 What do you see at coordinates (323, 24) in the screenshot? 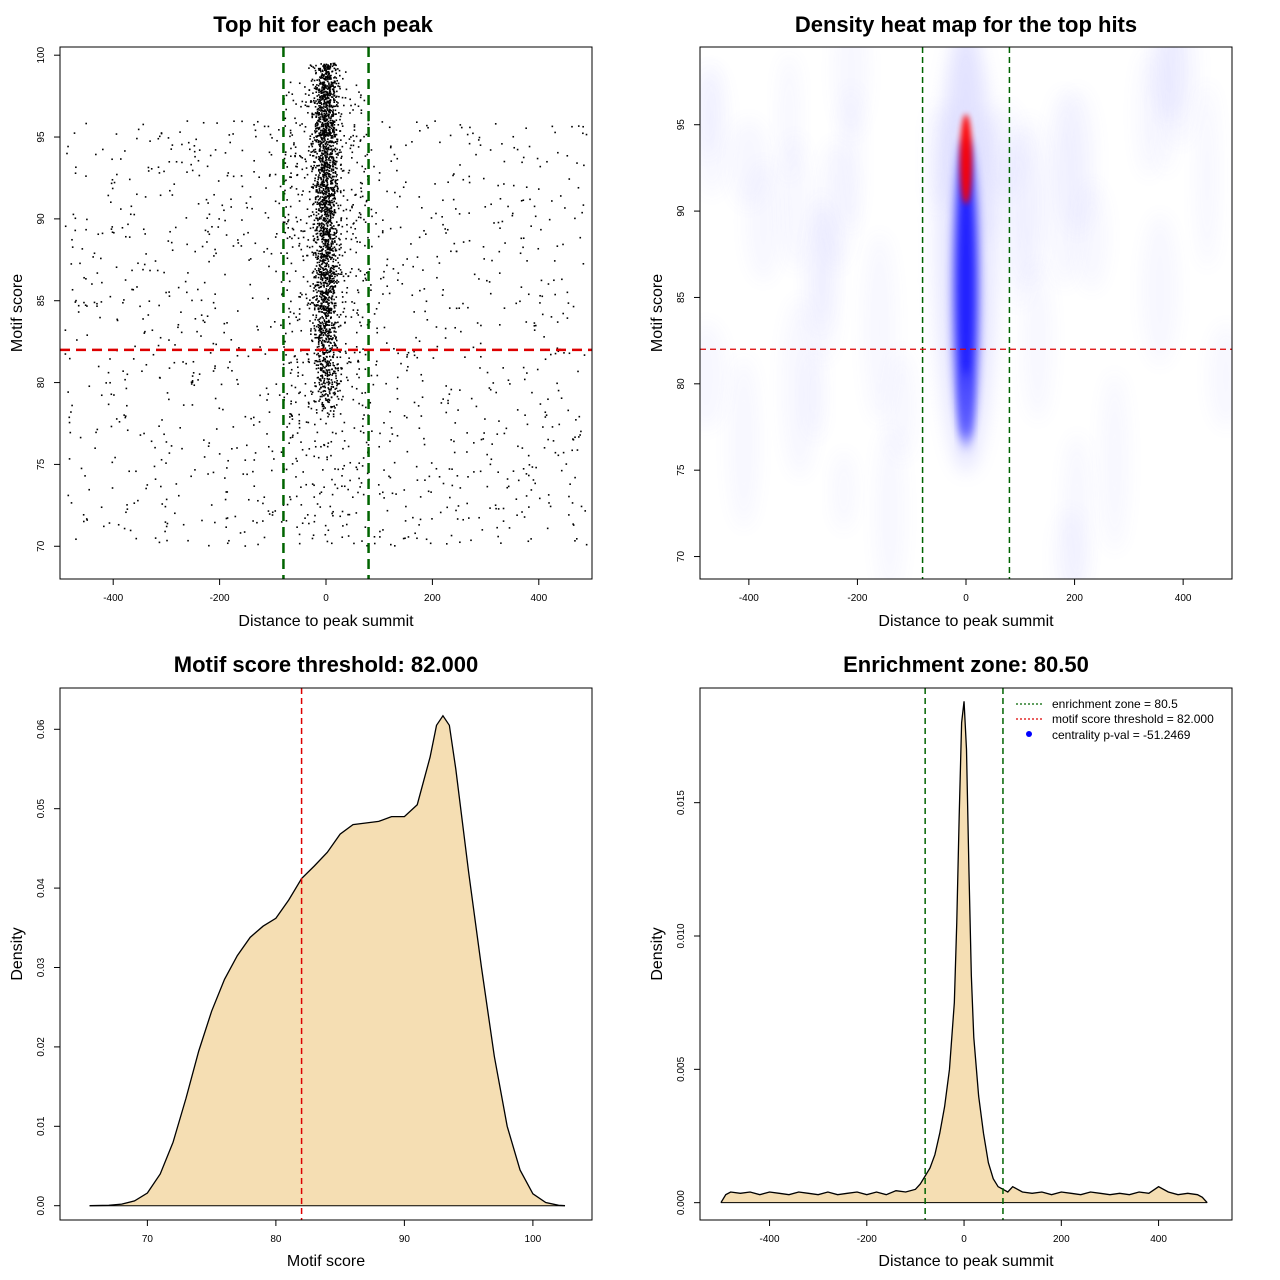
I see `scatter-title: Top hit for each peak` at bounding box center [323, 24].